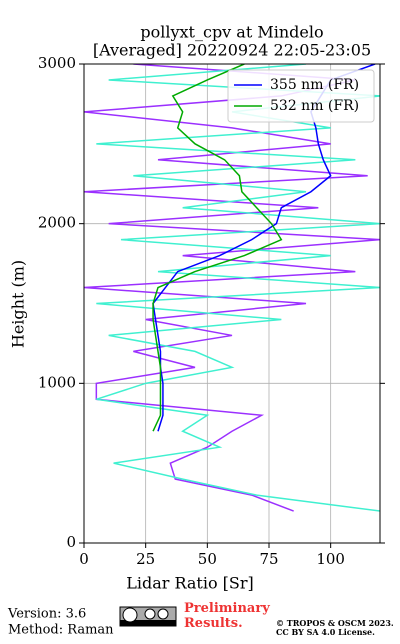 The width and height of the screenshot is (400, 644). What do you see at coordinates (207, 559) in the screenshot?
I see `x-tick-label: 50` at bounding box center [207, 559].